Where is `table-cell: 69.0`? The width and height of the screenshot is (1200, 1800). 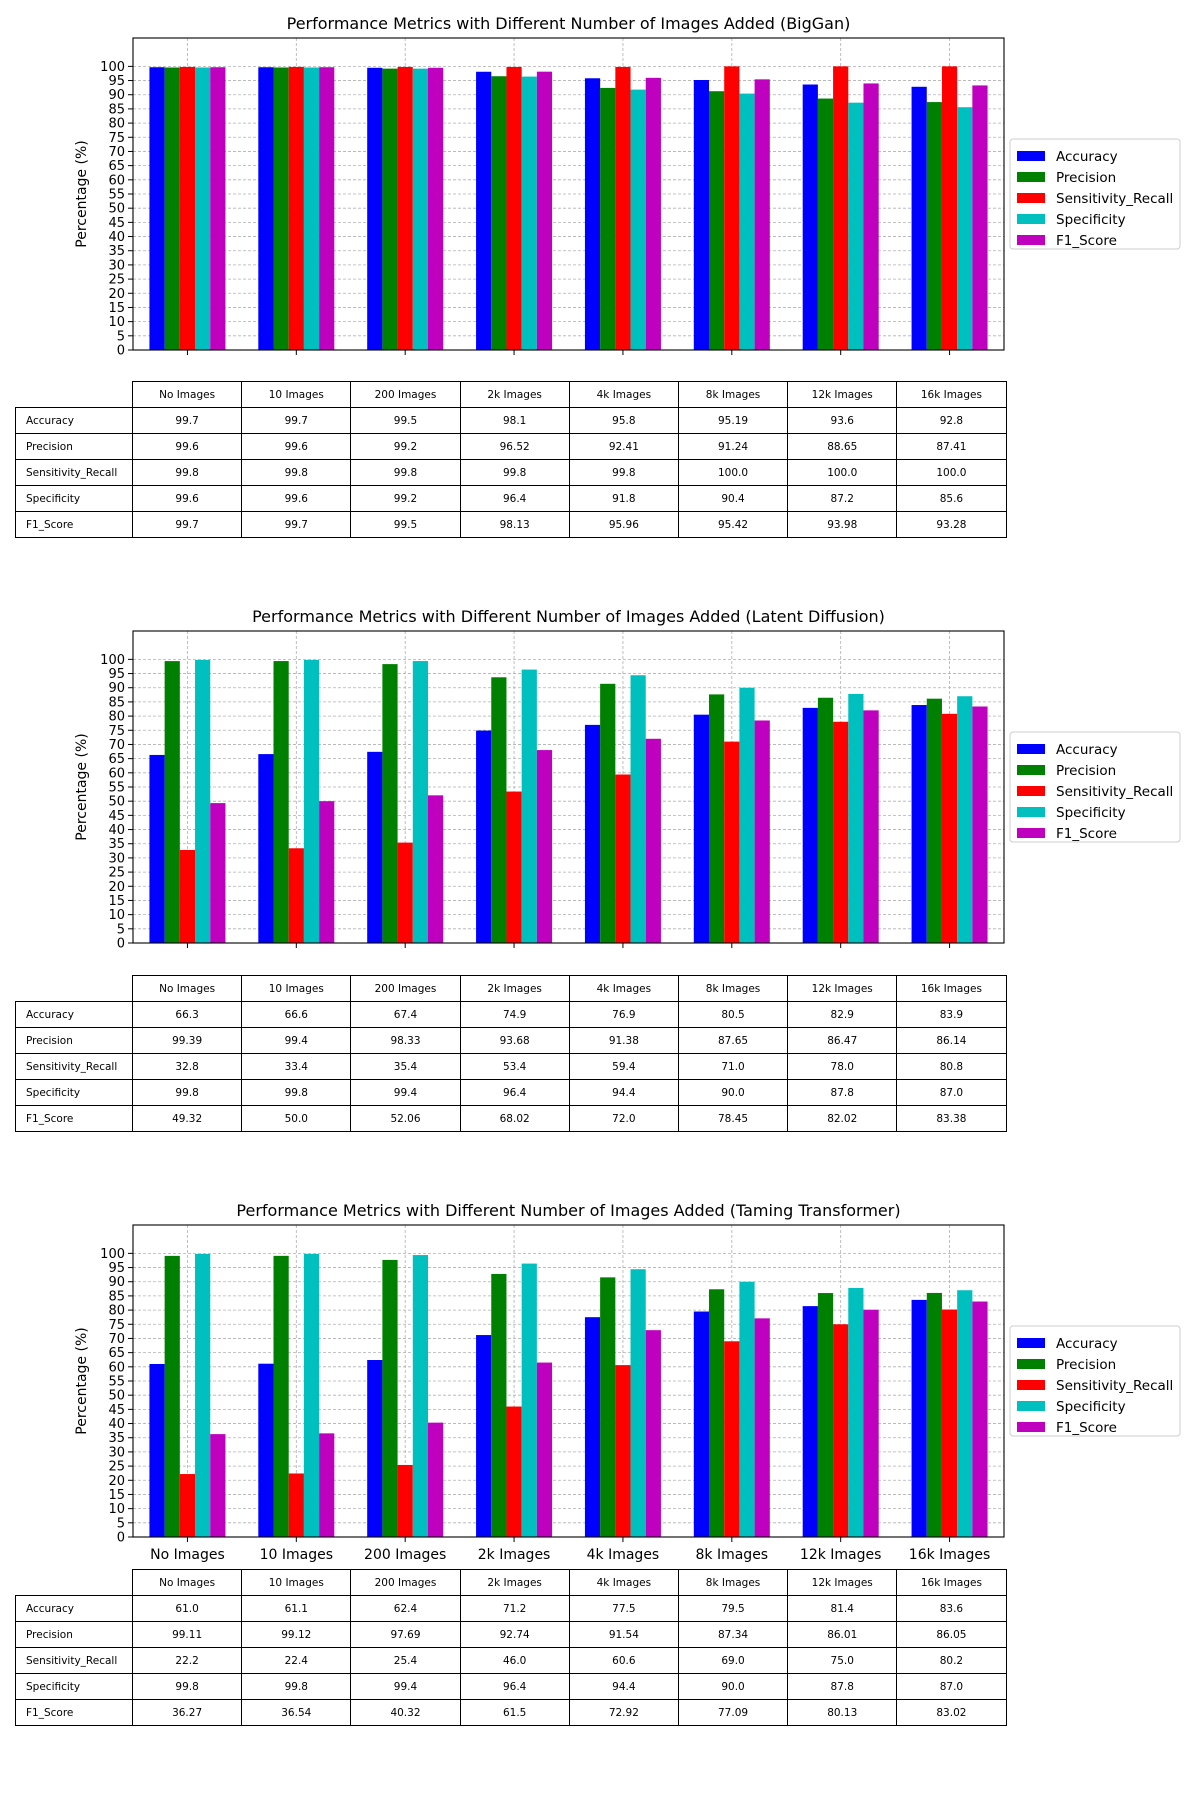
table-cell: 69.0 is located at coordinates (733, 1660).